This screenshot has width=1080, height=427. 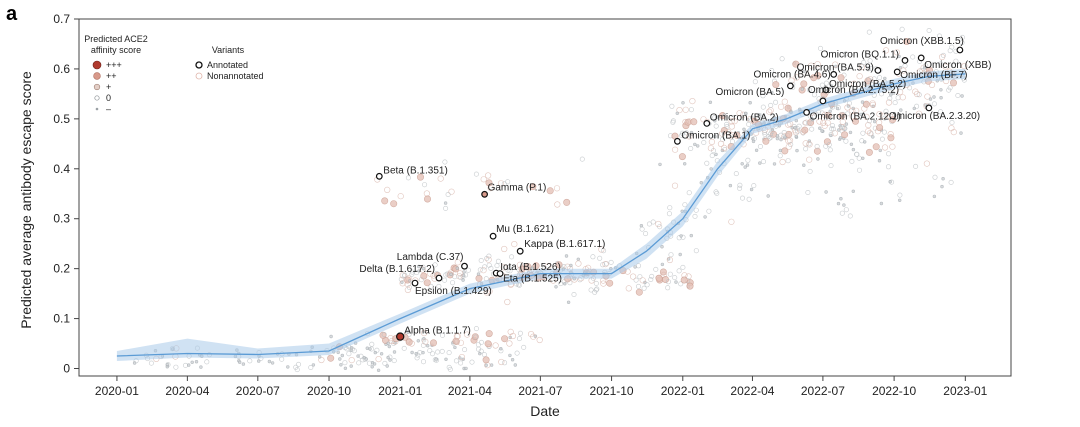 I want to click on x-tick-label-8: 2022-01, so click(x=683, y=391).